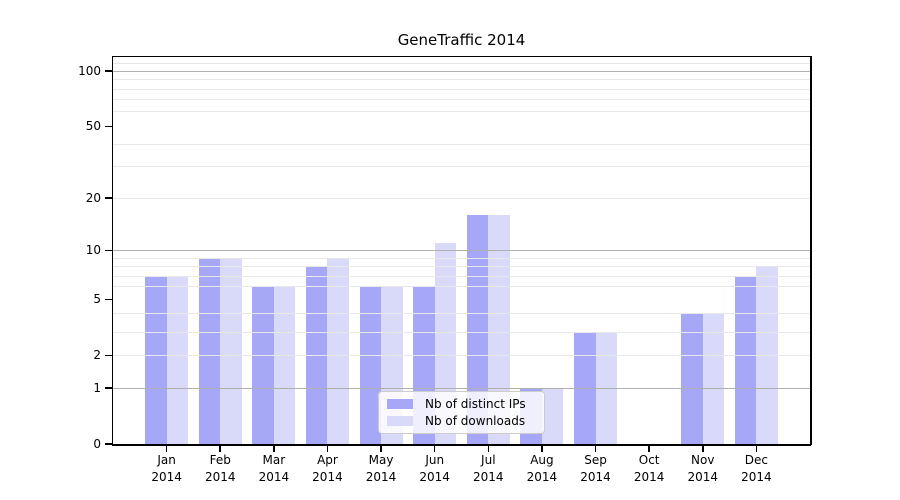 The height and width of the screenshot is (500, 900). Describe the element at coordinates (166, 448) in the screenshot. I see `x-tick-jan` at that location.